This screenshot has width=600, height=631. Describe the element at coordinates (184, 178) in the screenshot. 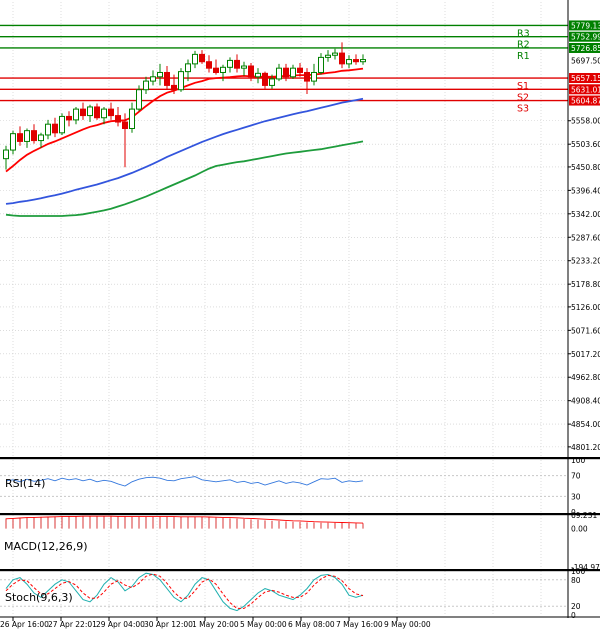

I see `ma-slow-line` at that location.